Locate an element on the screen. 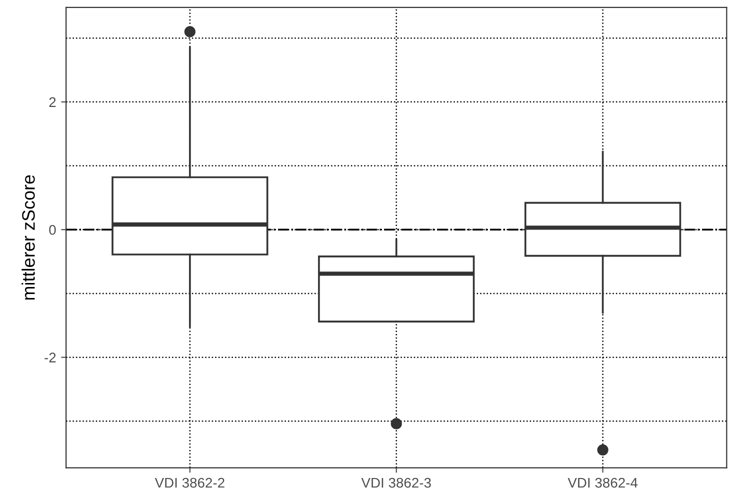  y-tick-label: 0 is located at coordinates (52, 229).